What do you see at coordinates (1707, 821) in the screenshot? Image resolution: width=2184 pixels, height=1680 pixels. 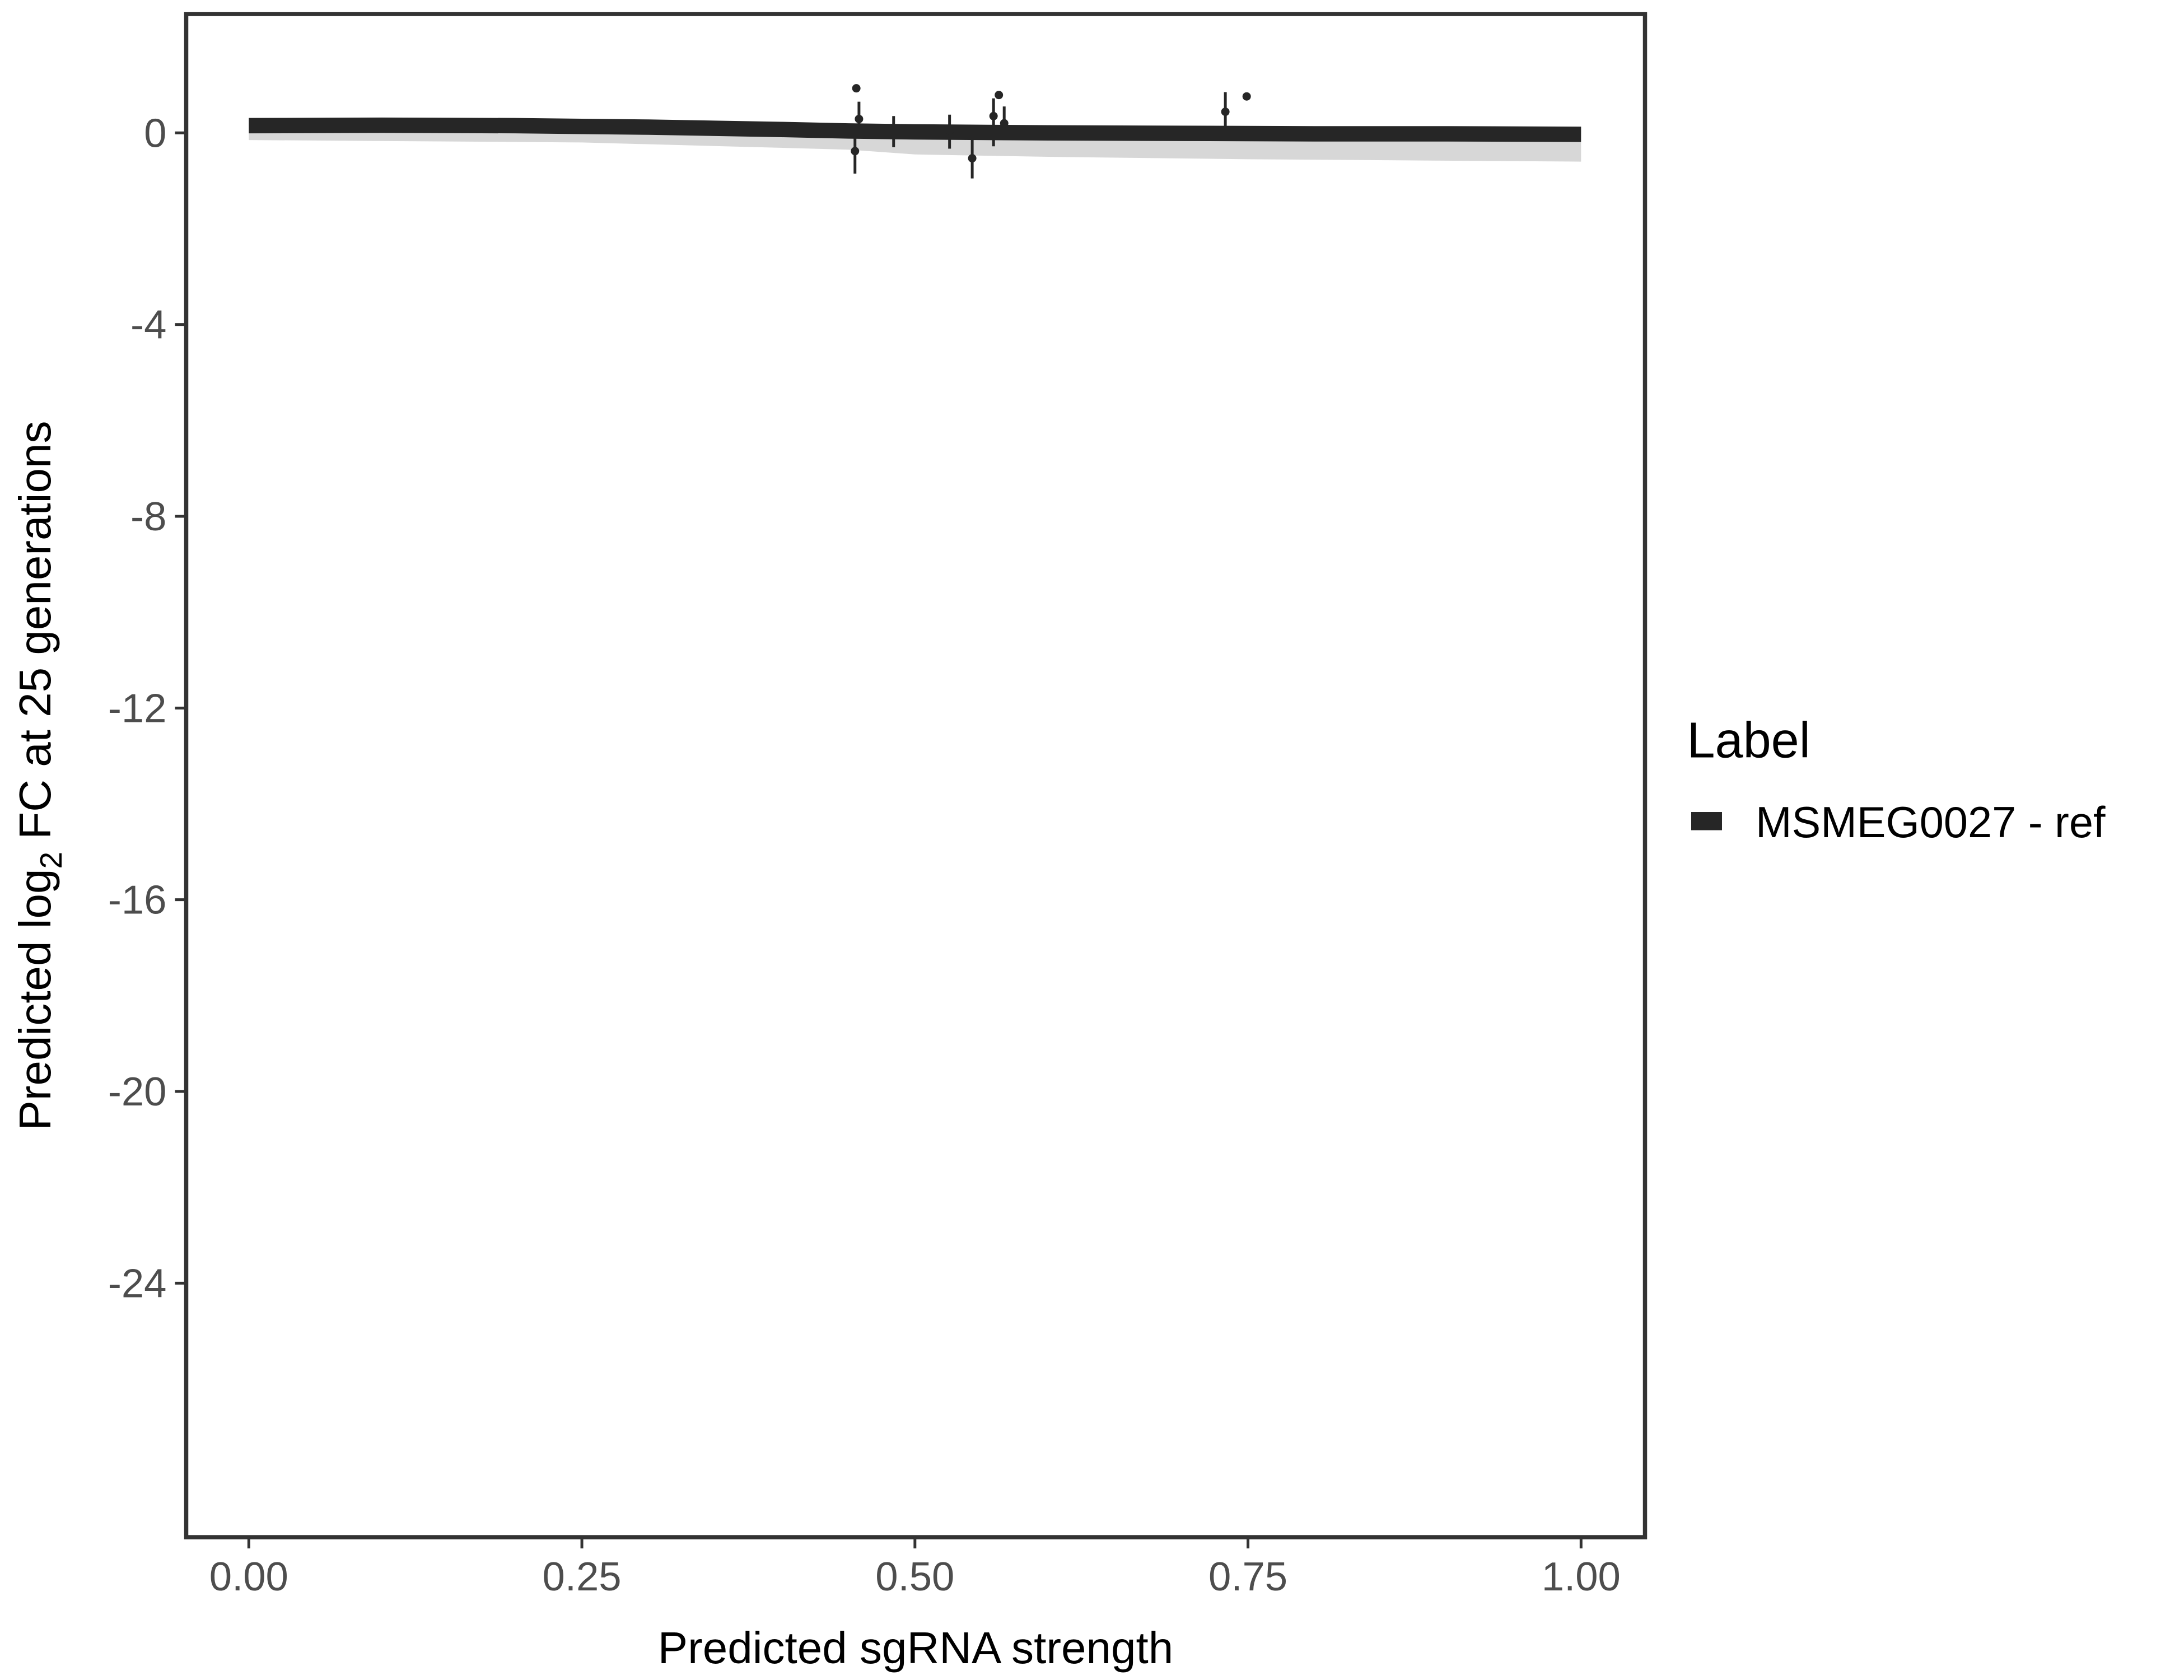 I see `legend-key` at bounding box center [1707, 821].